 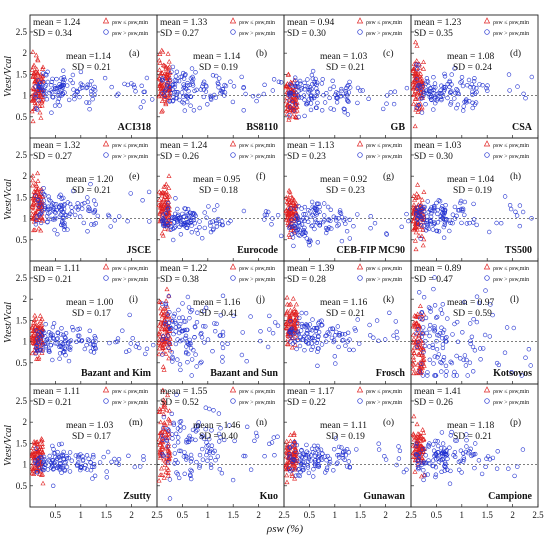 What do you see at coordinates (179, 403) in the screenshot?
I see `red-sd-label: SD = 0.52` at bounding box center [179, 403].